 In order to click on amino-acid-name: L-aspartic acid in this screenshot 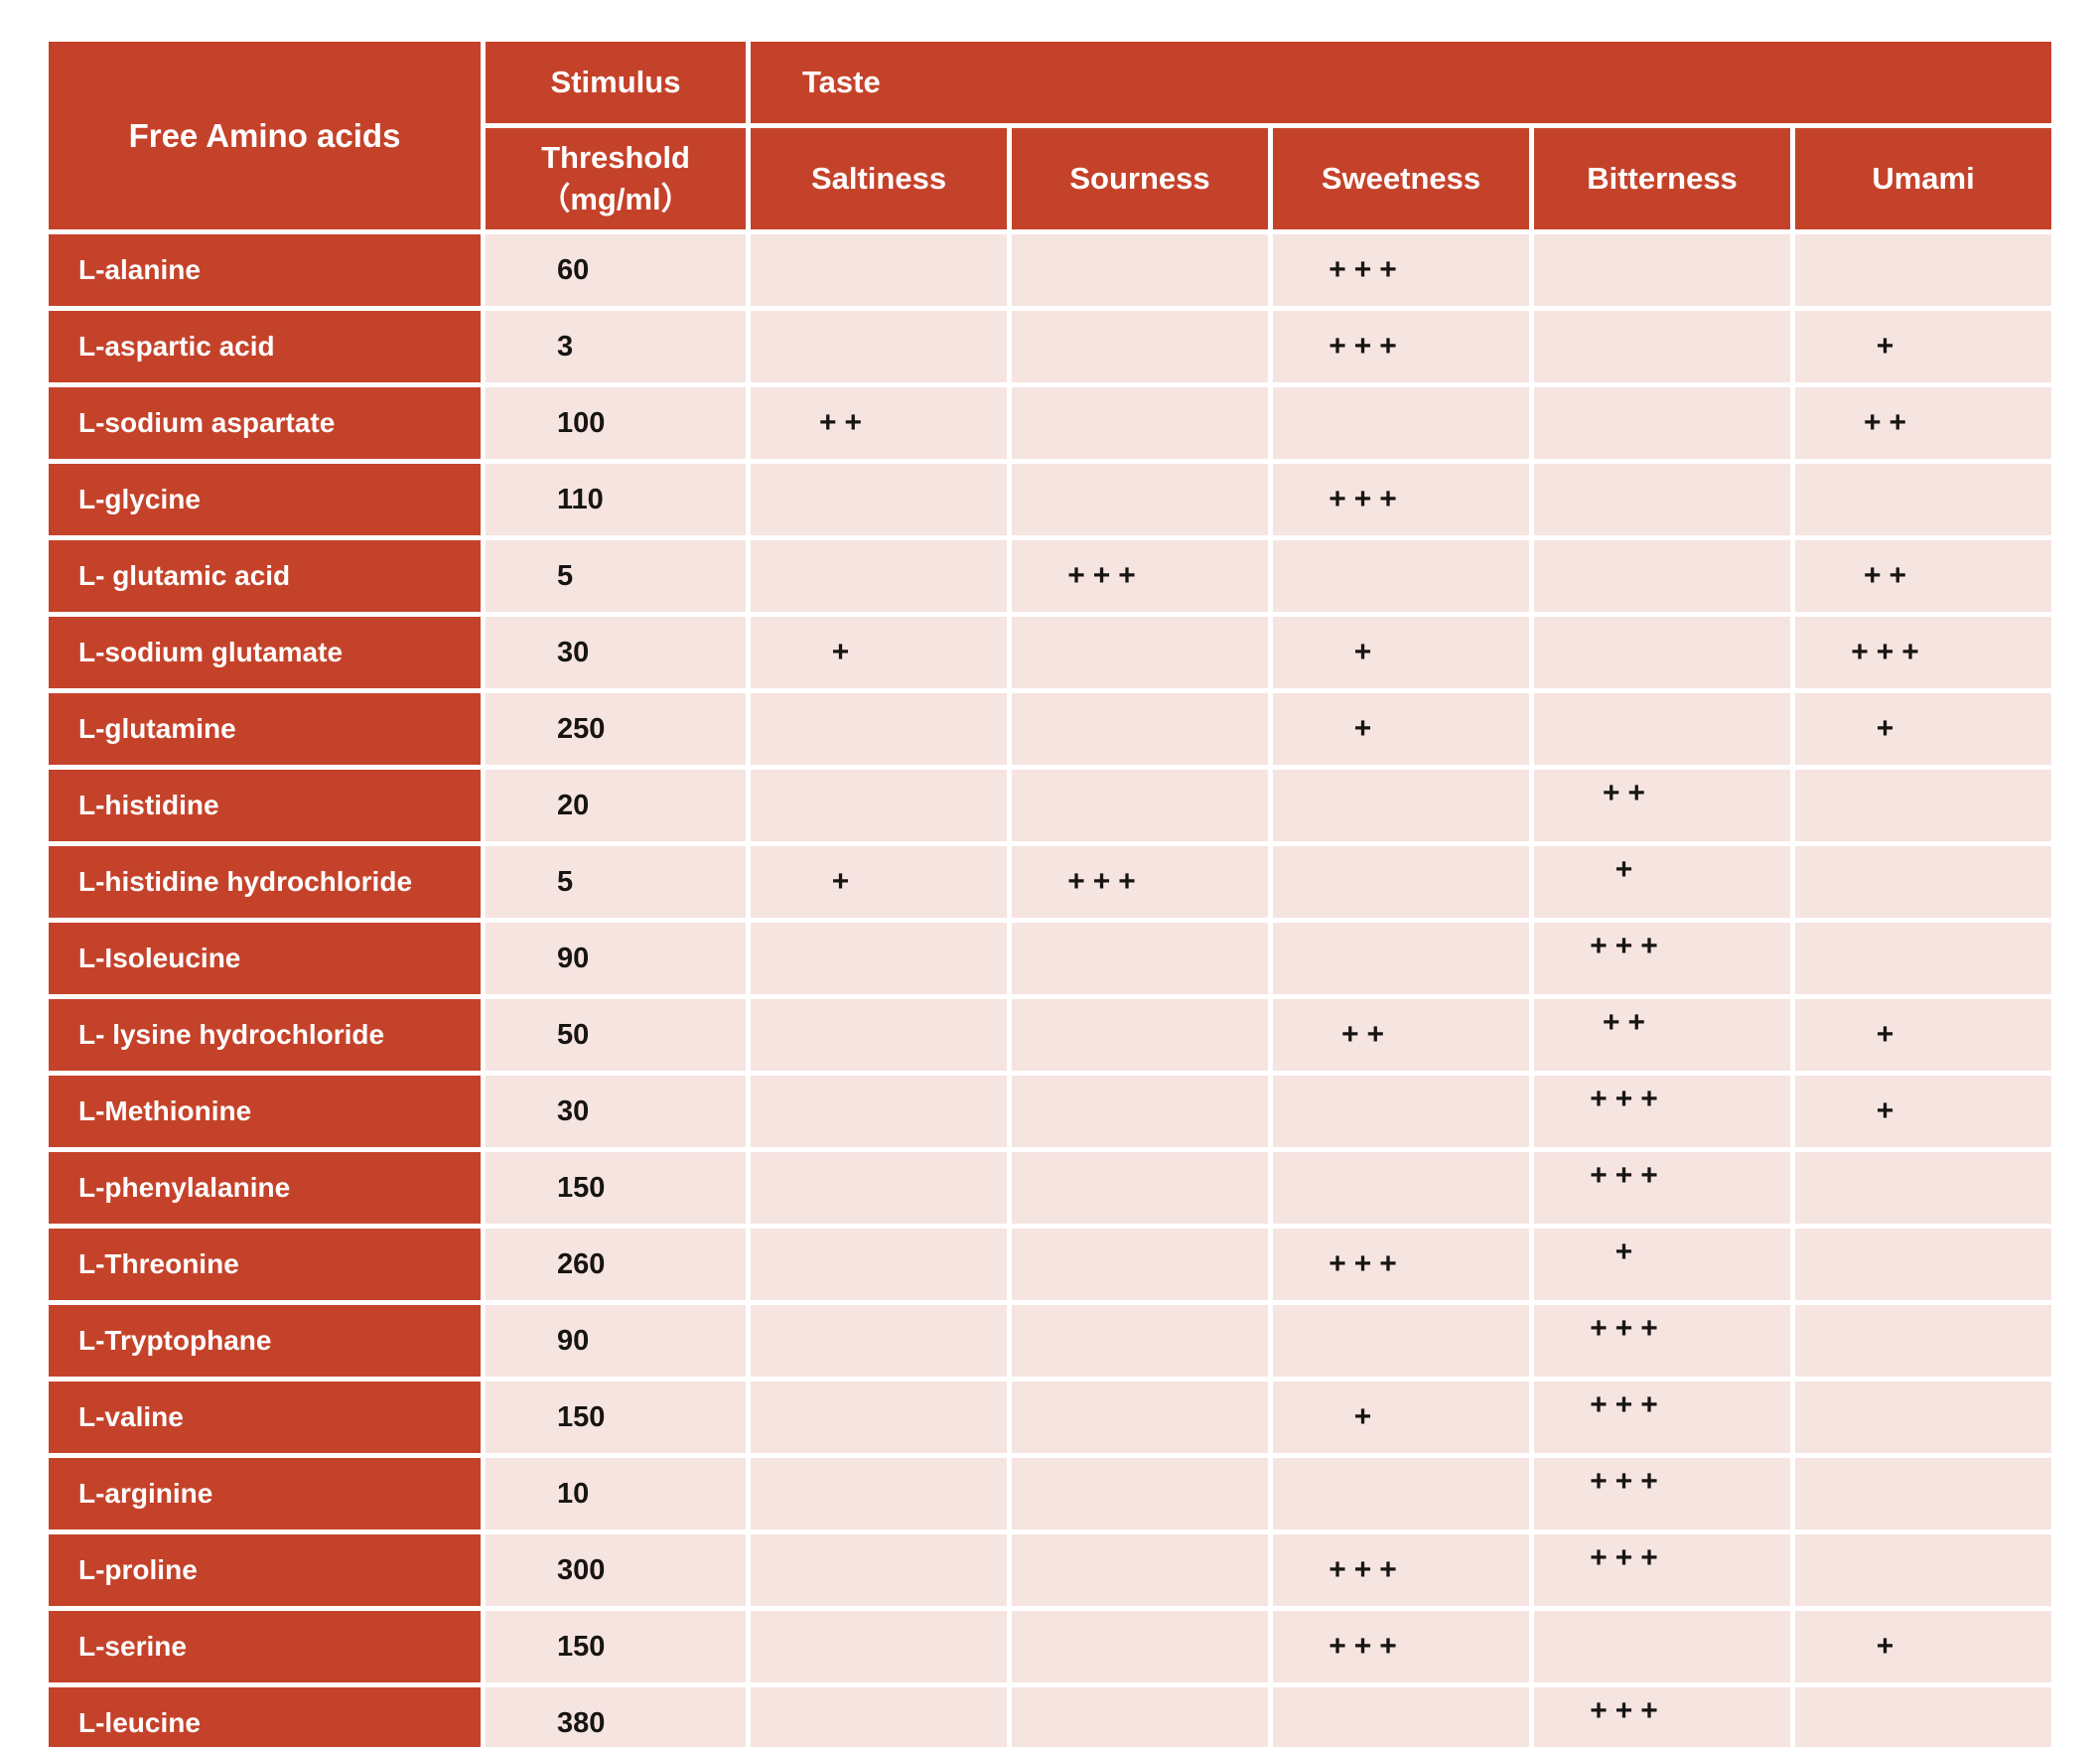, I will do `click(265, 346)`.